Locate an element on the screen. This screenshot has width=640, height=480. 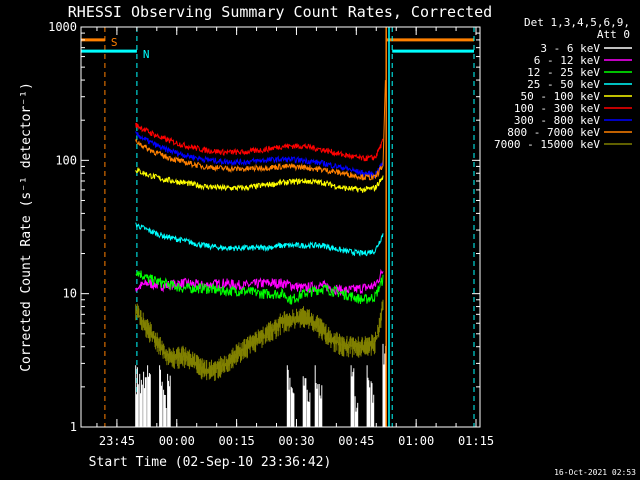
event-lines is located at coordinates (387, 227).